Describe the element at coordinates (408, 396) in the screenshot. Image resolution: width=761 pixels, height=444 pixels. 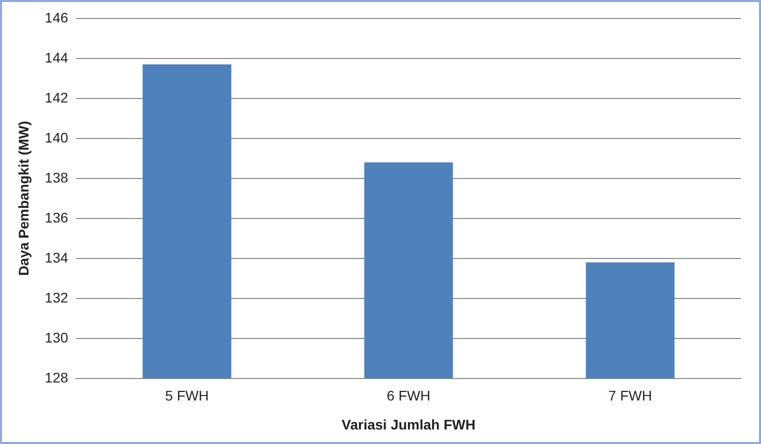
I see `x-tick-label: 6 FWH` at that location.